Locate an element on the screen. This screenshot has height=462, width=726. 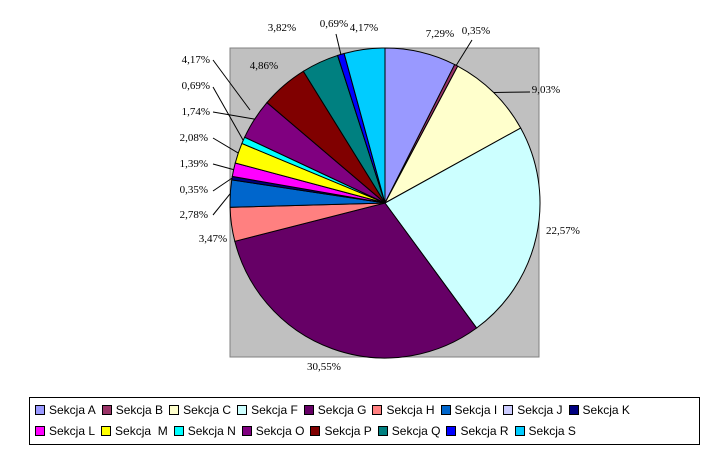
legend-label-8: Sekcja J is located at coordinates (540, 410).